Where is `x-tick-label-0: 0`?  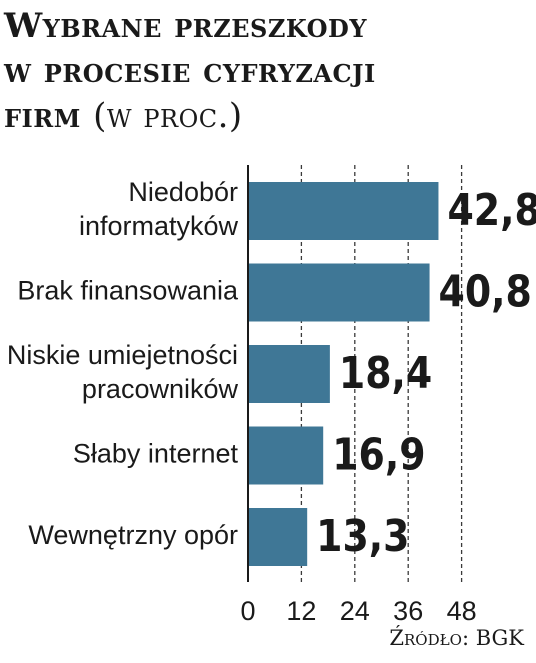 x-tick-label-0: 0 is located at coordinates (247, 611).